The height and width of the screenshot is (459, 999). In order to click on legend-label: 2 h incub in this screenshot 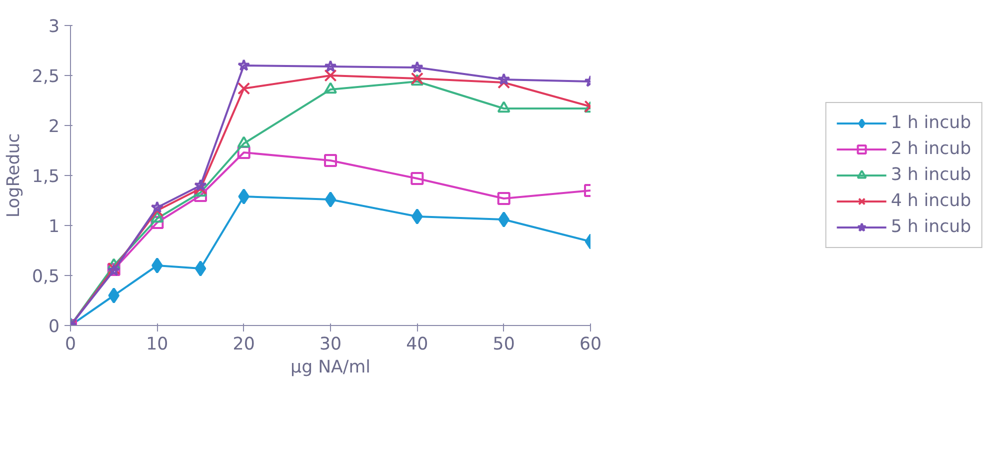, I will do `click(931, 149)`.